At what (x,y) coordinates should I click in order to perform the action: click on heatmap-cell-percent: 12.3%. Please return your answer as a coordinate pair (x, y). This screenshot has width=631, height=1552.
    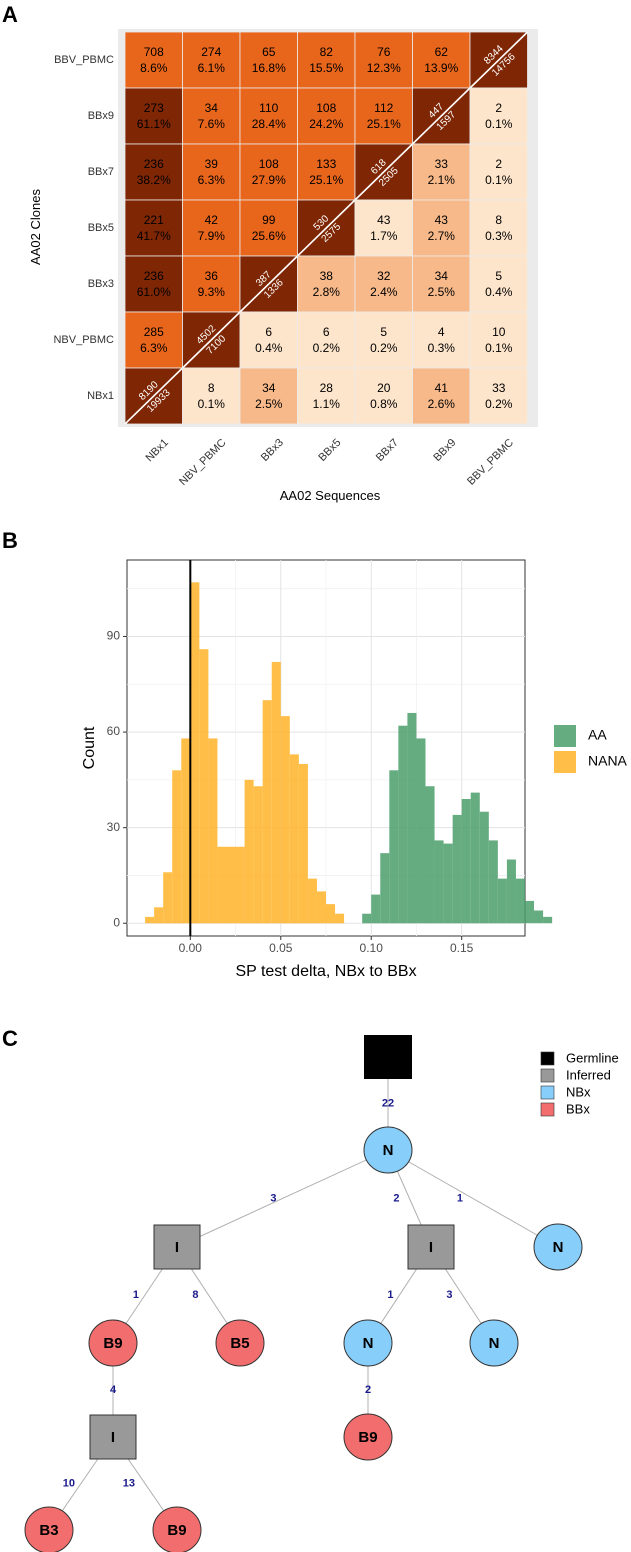
    Looking at the image, I should click on (384, 68).